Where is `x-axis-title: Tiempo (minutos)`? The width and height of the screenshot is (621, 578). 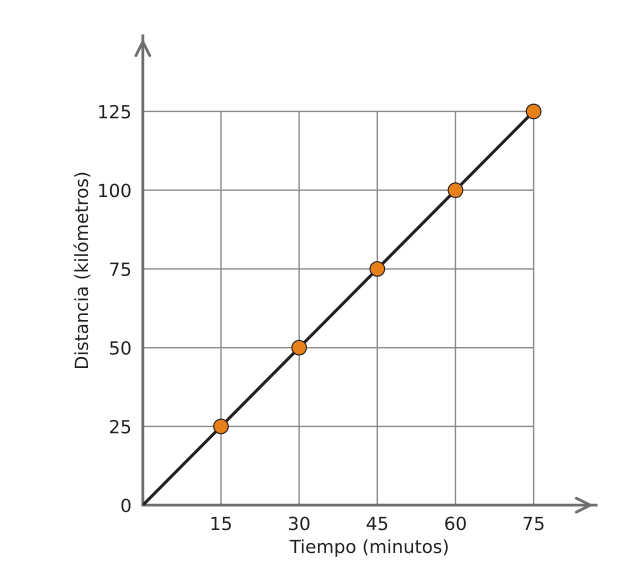 x-axis-title: Tiempo (minutos) is located at coordinates (369, 548).